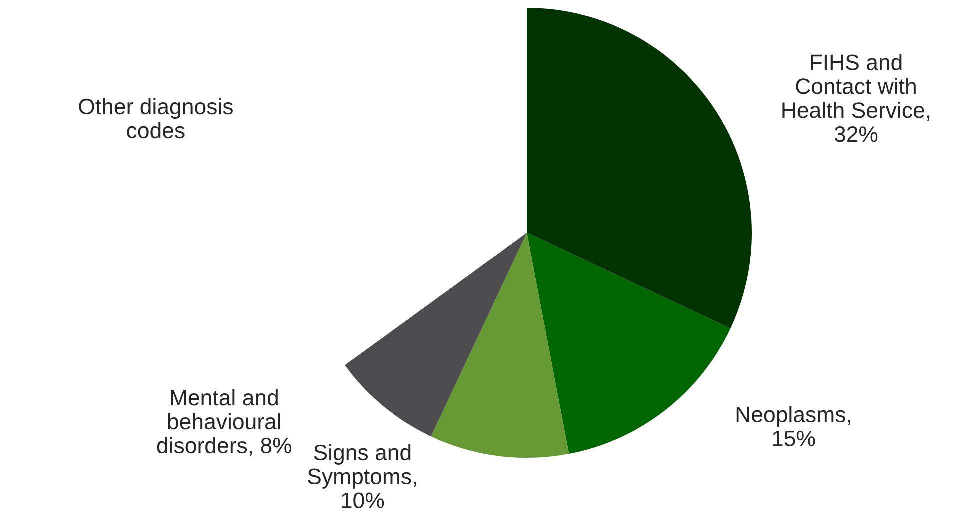 The height and width of the screenshot is (519, 979). Describe the element at coordinates (156, 118) in the screenshot. I see `slice-label: Other diagnosis codes` at that location.